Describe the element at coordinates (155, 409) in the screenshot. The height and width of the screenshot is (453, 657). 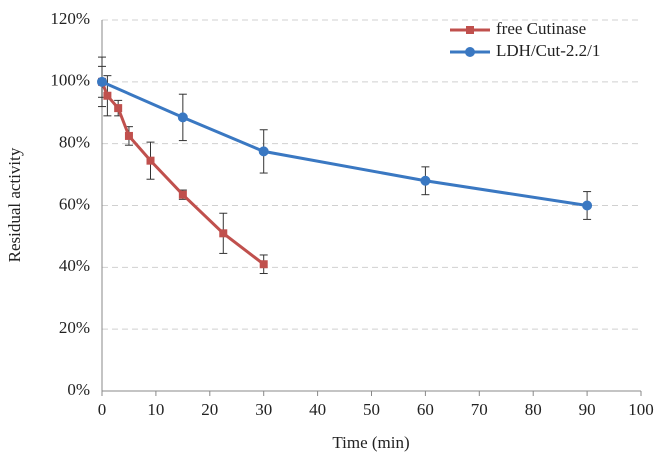
I see `x-tick-label: 10` at that location.